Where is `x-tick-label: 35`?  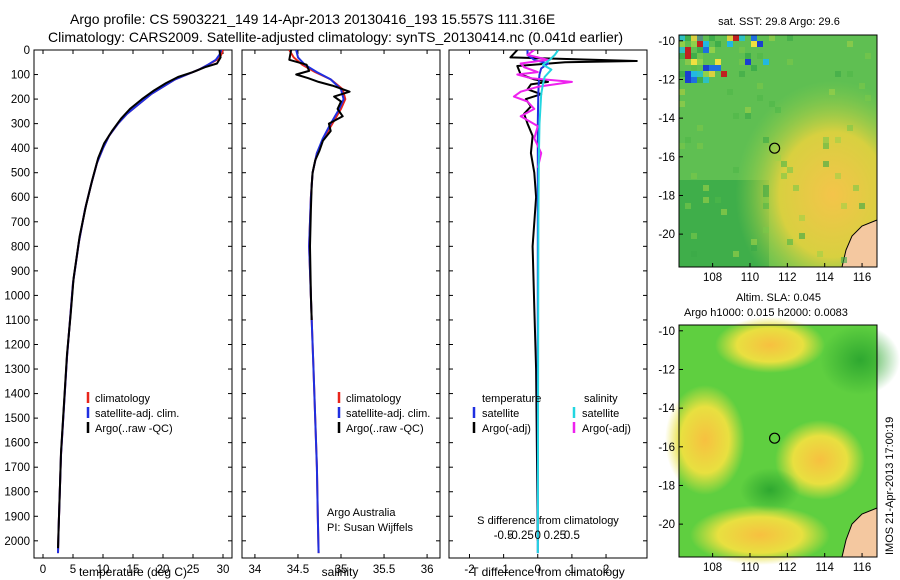 x-tick-label: 35 is located at coordinates (341, 570).